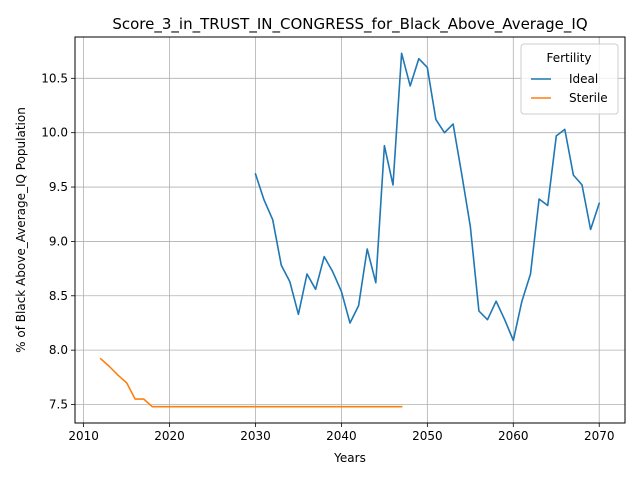 Image resolution: width=640 pixels, height=480 pixels. I want to click on x-tick-label: 2010, so click(83, 436).